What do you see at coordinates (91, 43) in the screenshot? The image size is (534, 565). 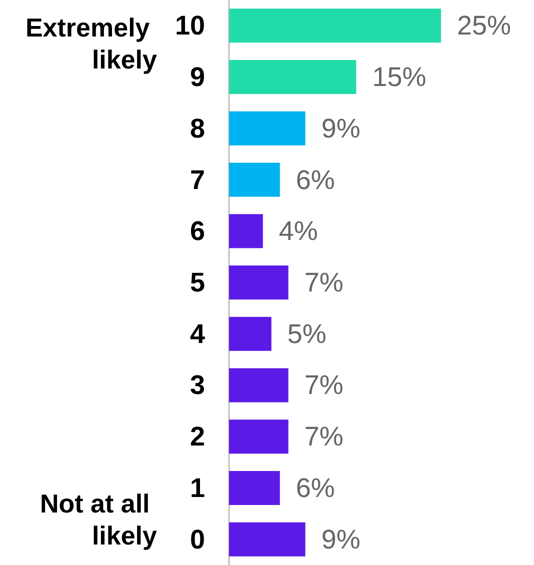 I see `text: Extremely likely` at bounding box center [91, 43].